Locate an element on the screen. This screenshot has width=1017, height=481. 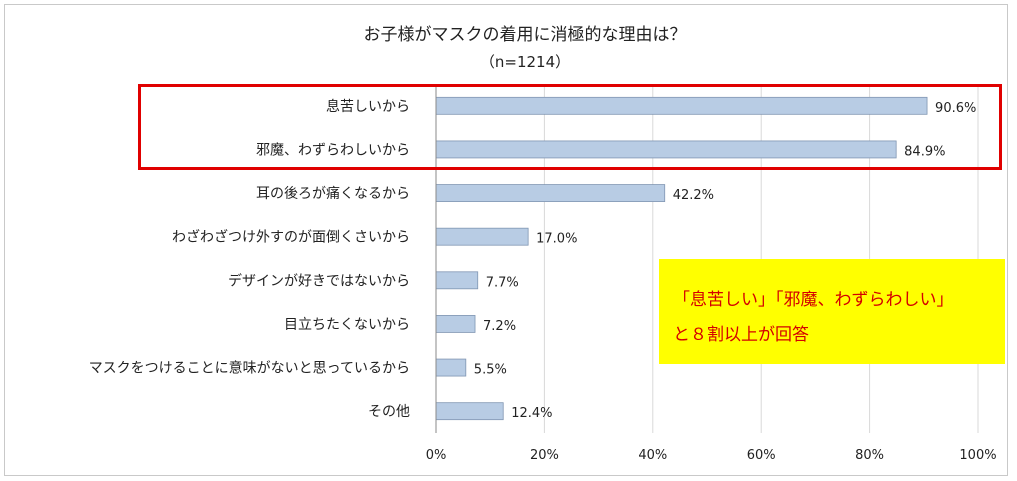
category-label: デザインが好きではないから is located at coordinates (319, 280).